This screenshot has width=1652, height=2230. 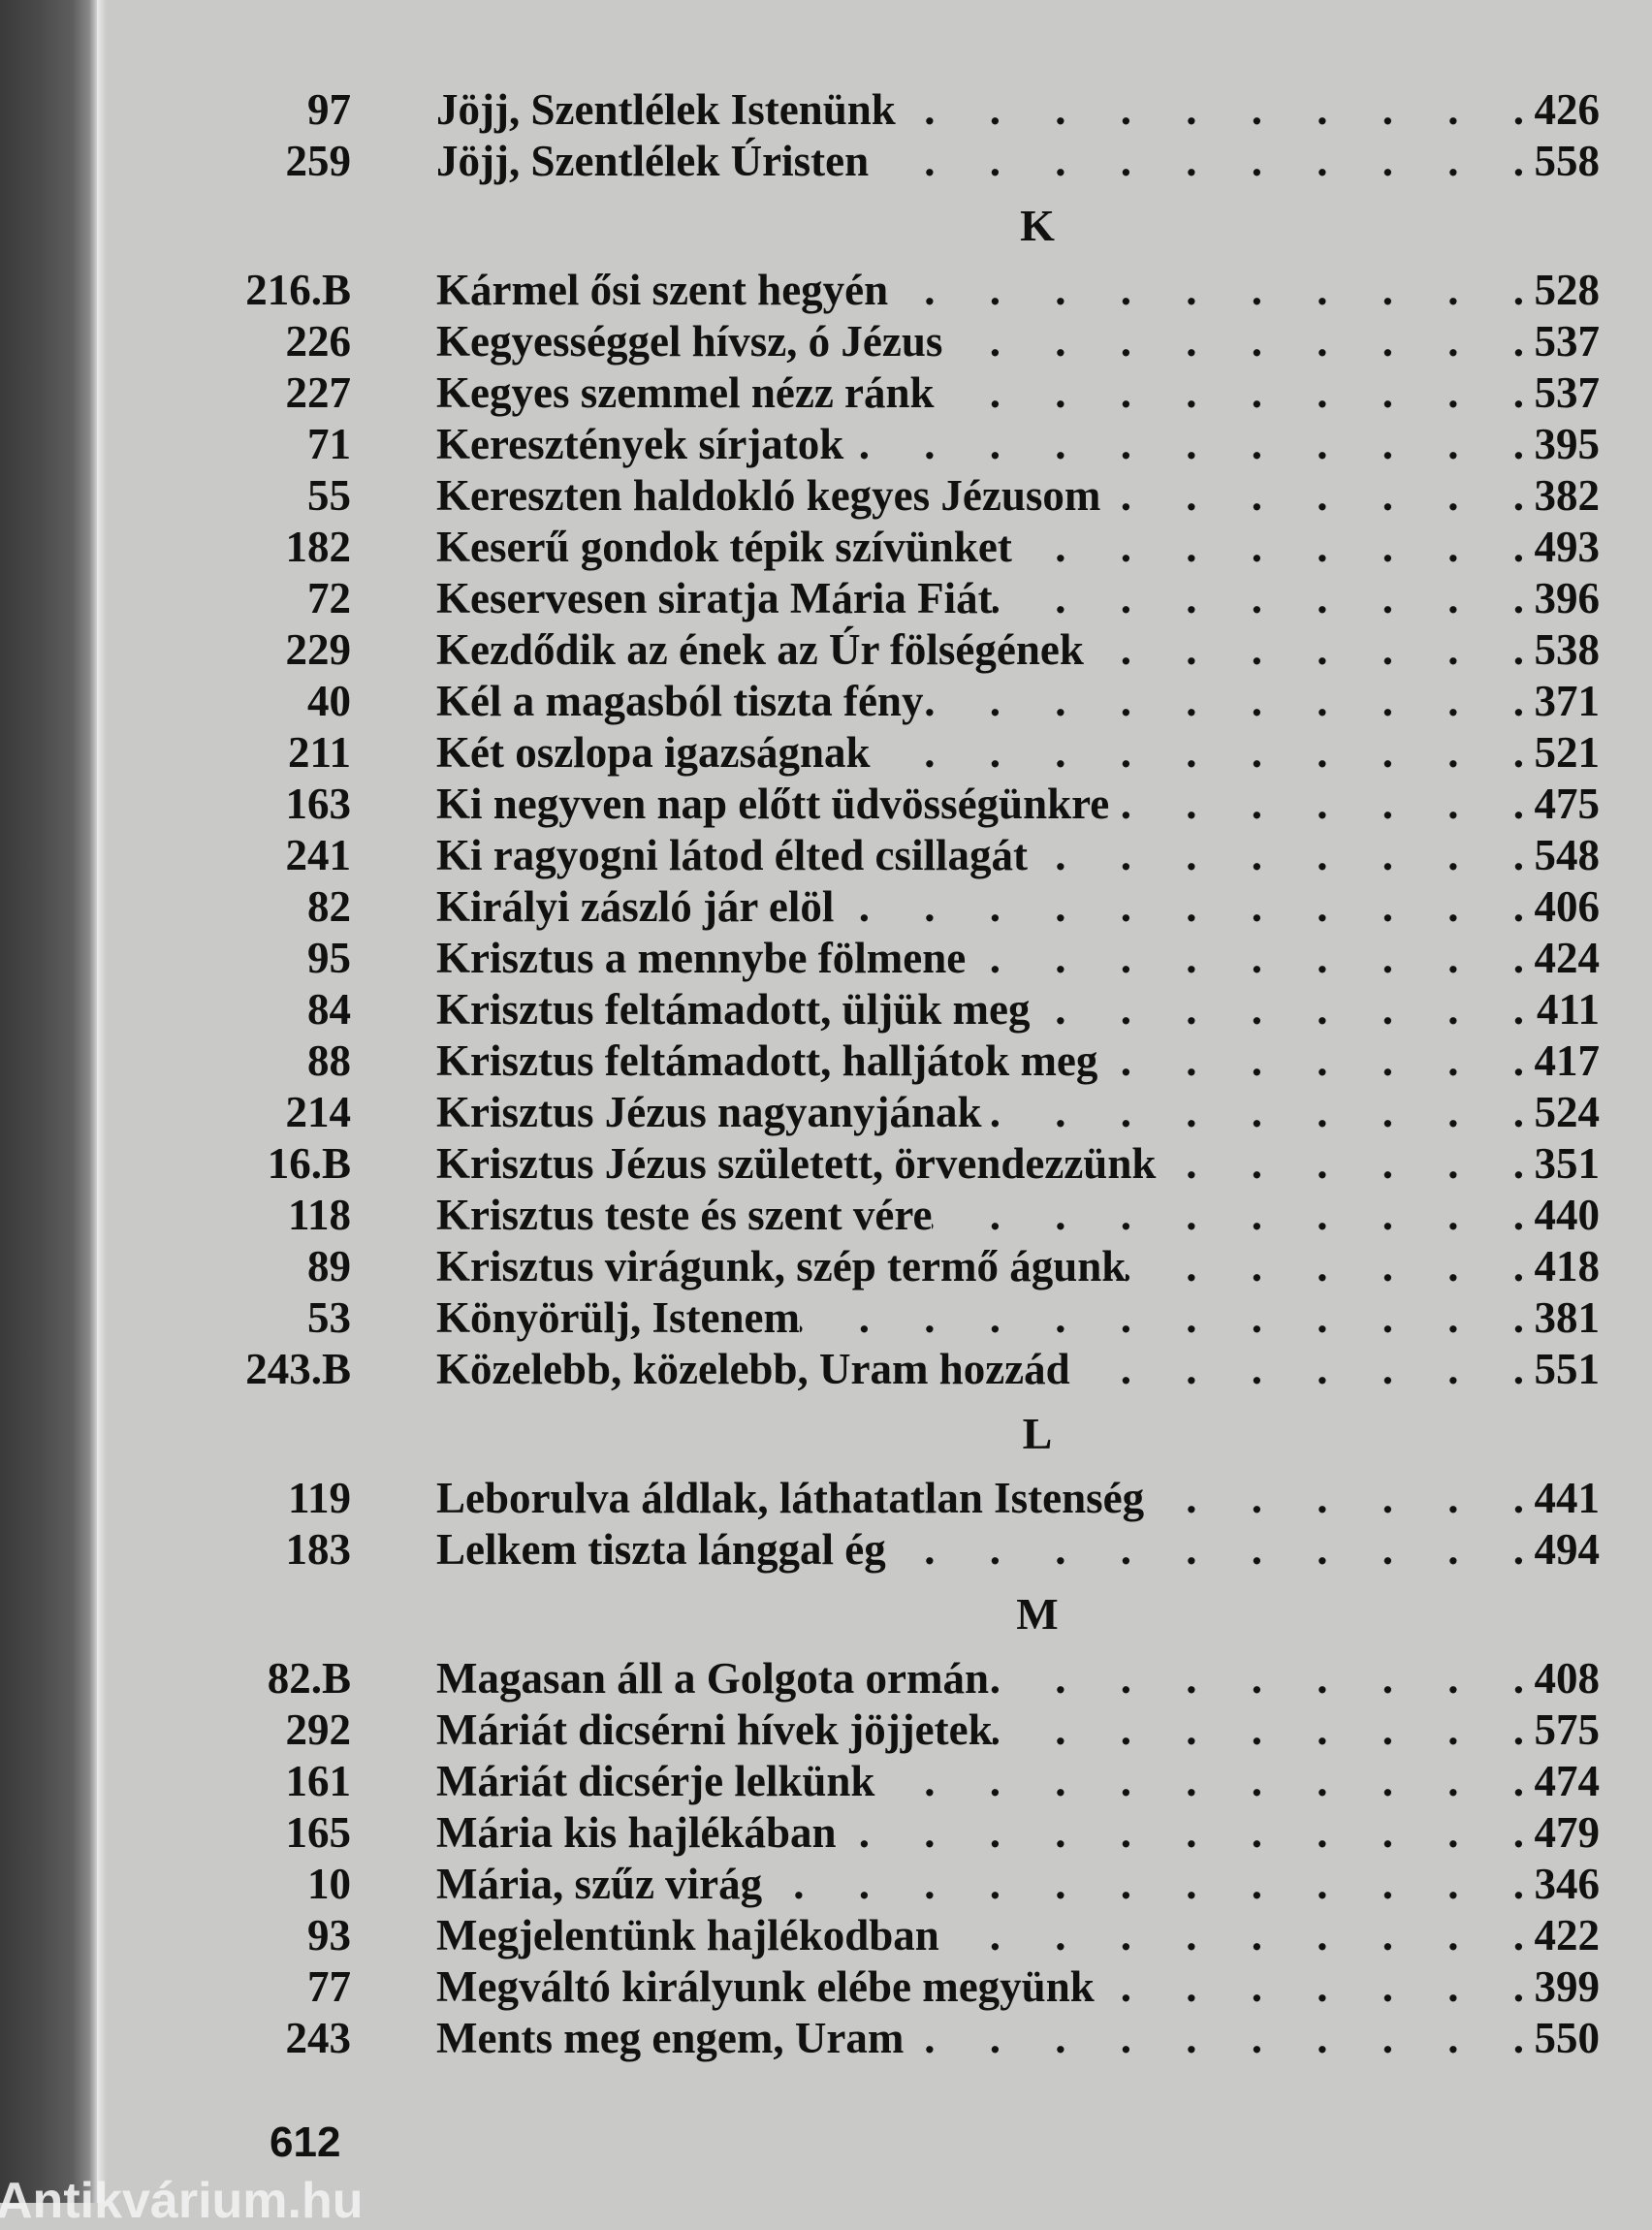 What do you see at coordinates (319, 2038) in the screenshot?
I see `entry-number: 243` at bounding box center [319, 2038].